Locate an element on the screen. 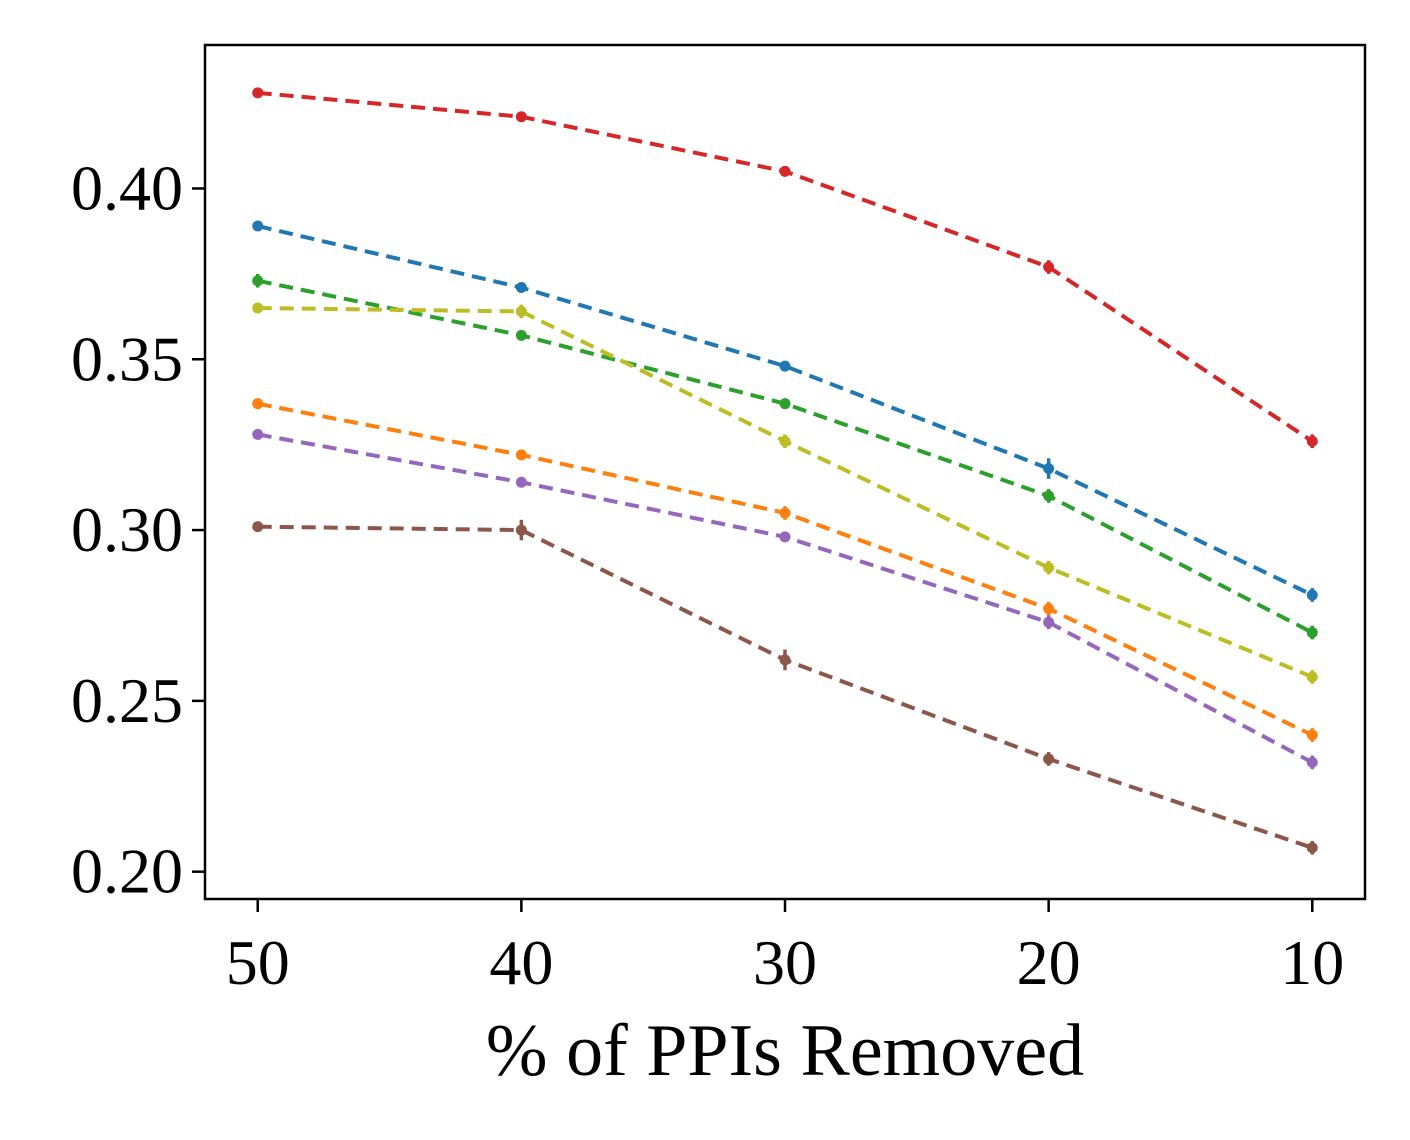  y-tick-label: 0.25 is located at coordinates (127, 700).